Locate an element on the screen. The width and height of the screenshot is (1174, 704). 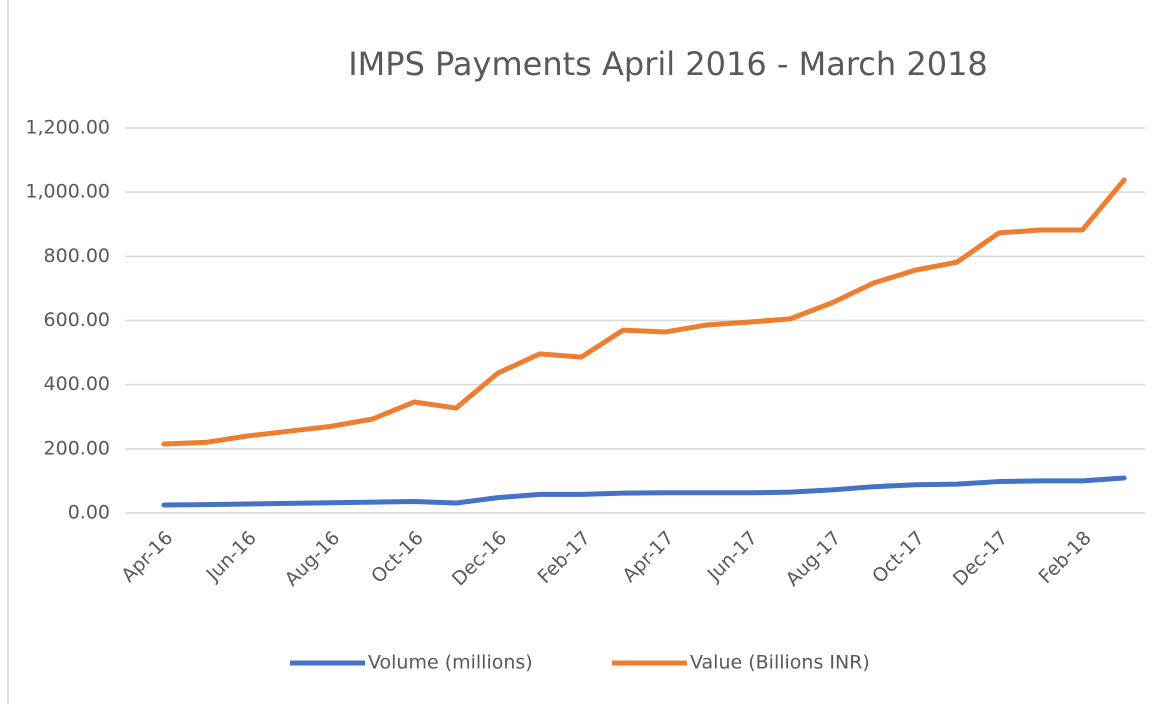
legend-label: Value (Billions INR) is located at coordinates (780, 663).